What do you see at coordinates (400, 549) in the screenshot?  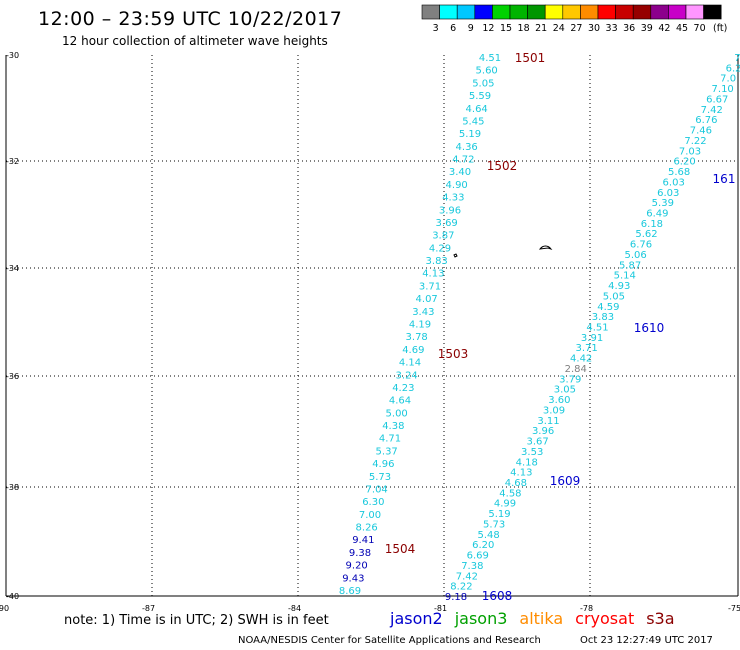 I see `pass-time-label: 1504` at bounding box center [400, 549].